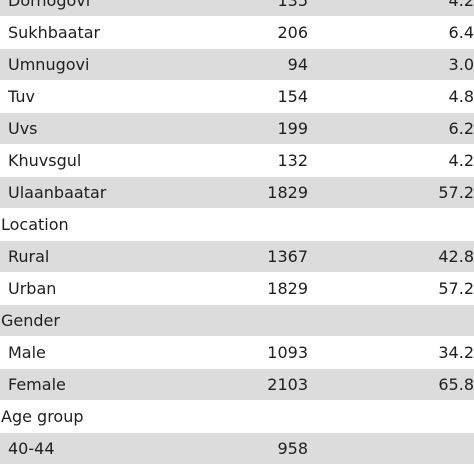  I want to click on count-cell: 132, so click(292, 160).